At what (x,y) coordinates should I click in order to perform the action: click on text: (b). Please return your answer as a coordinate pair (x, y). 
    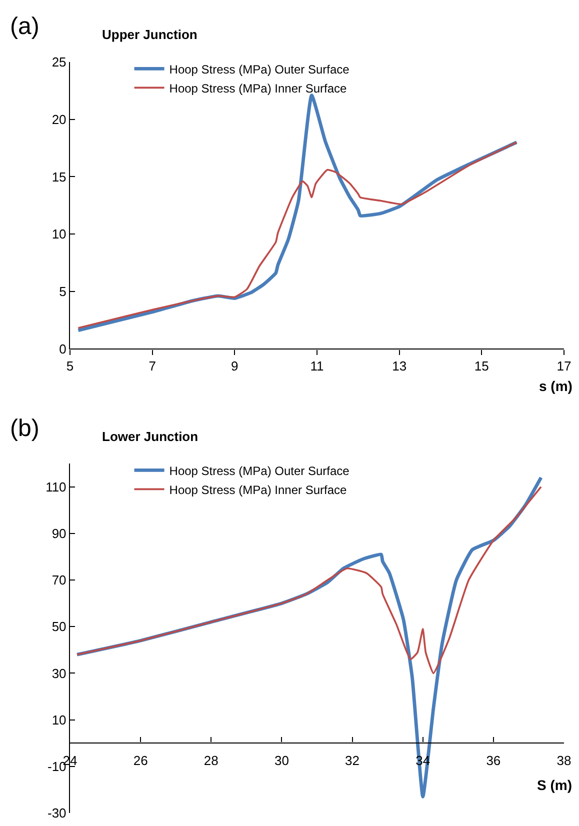
    Looking at the image, I should click on (25, 428).